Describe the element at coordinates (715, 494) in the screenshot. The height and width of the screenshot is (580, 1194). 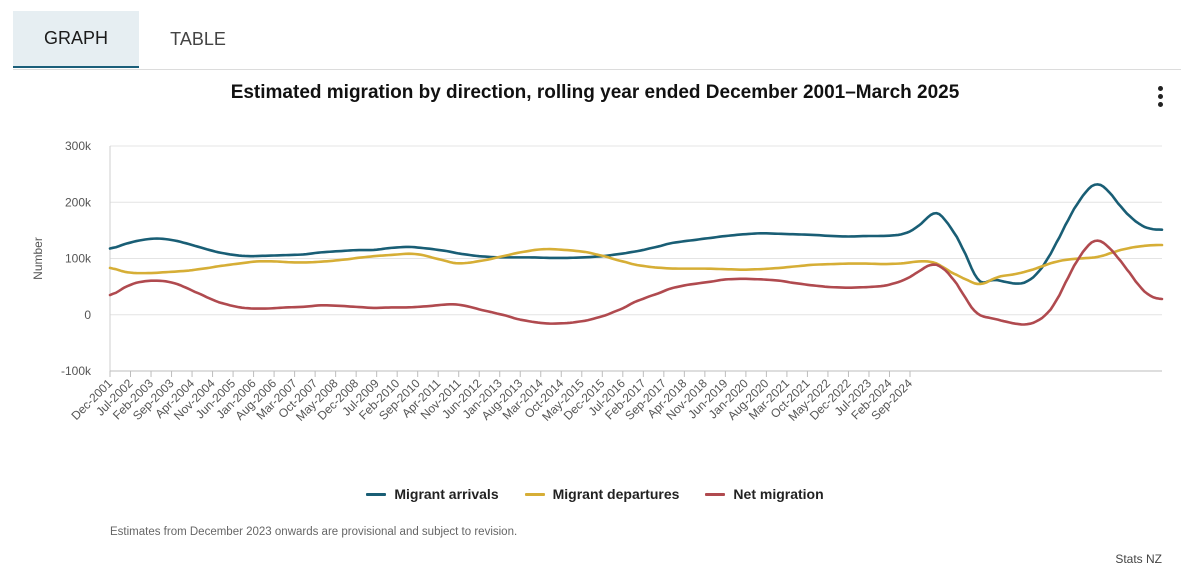
I see `legend-swatch-net` at that location.